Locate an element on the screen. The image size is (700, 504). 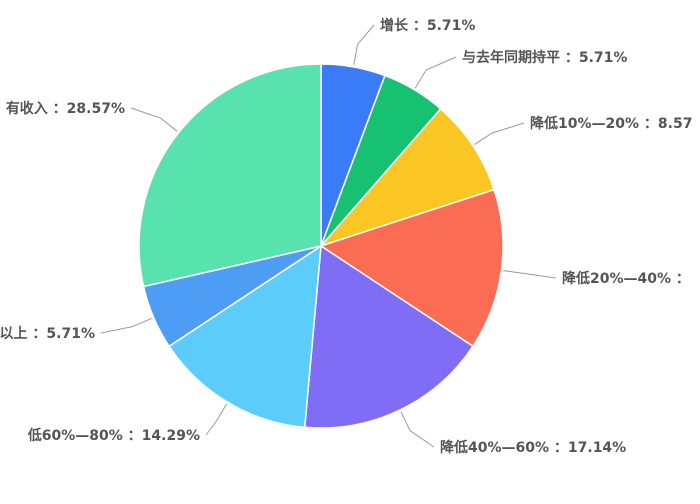
slice-data-label: 降低40%—60% ：17.14% is located at coordinates (533, 447).